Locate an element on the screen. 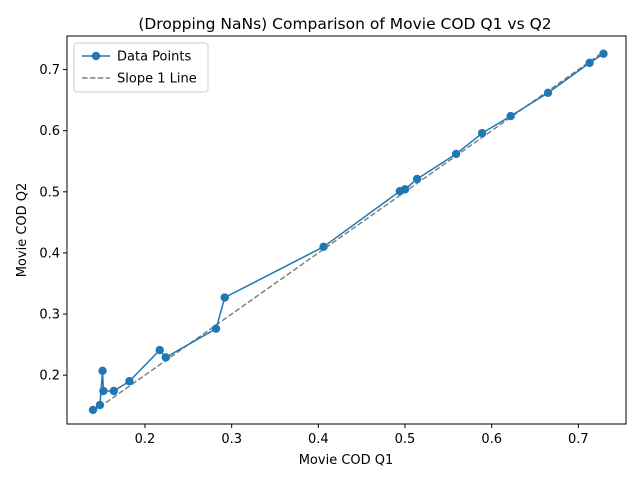 This screenshot has width=640, height=480. y-tick-label: 0.6 is located at coordinates (49, 131).